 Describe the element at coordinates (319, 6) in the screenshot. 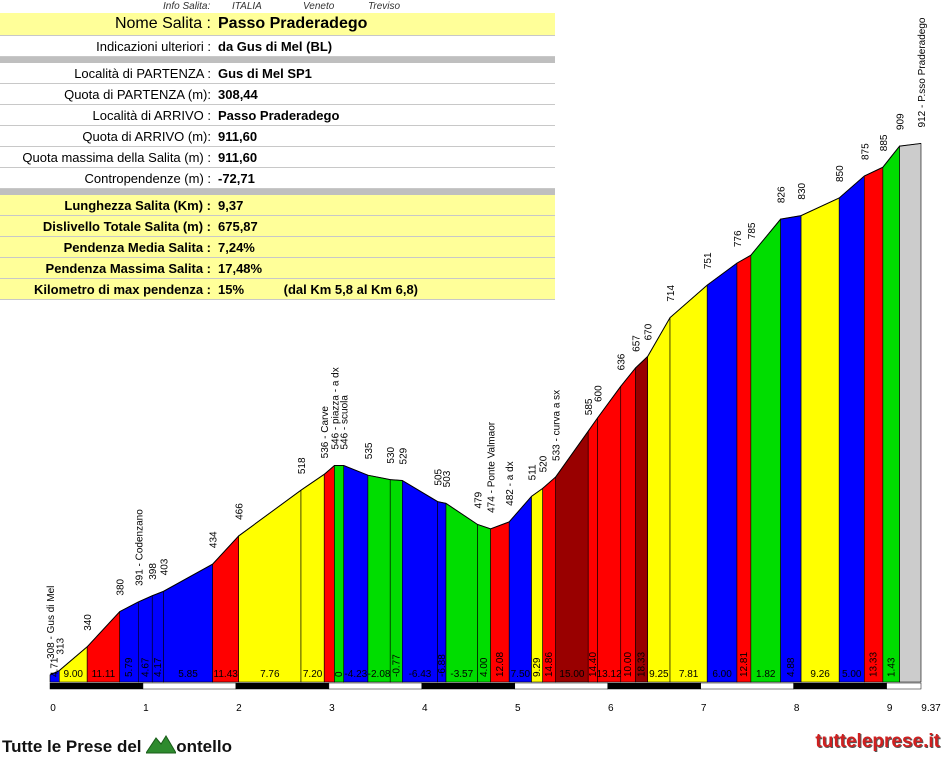

I see `info-region: Veneto` at that location.